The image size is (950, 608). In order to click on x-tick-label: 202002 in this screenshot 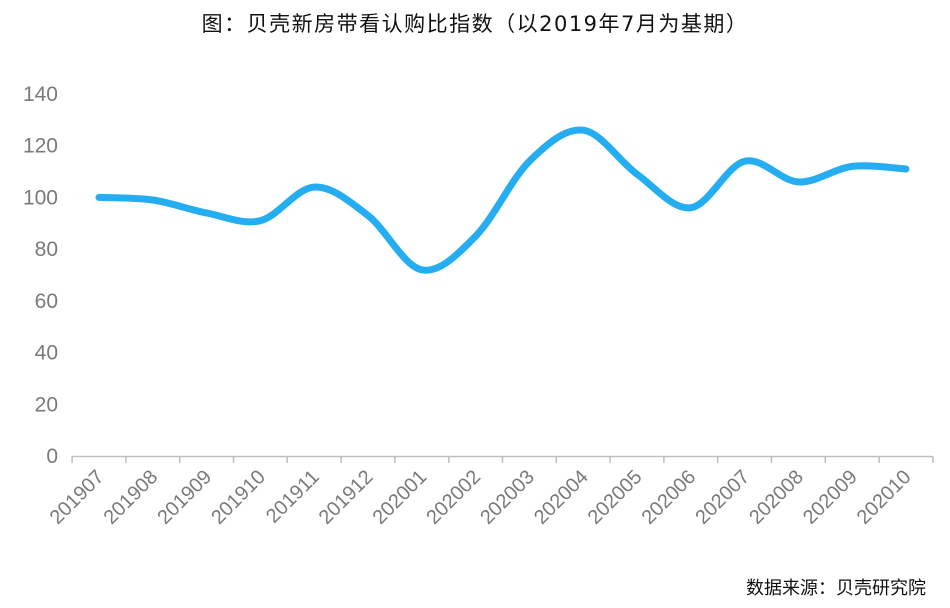, I will do `click(453, 497)`.